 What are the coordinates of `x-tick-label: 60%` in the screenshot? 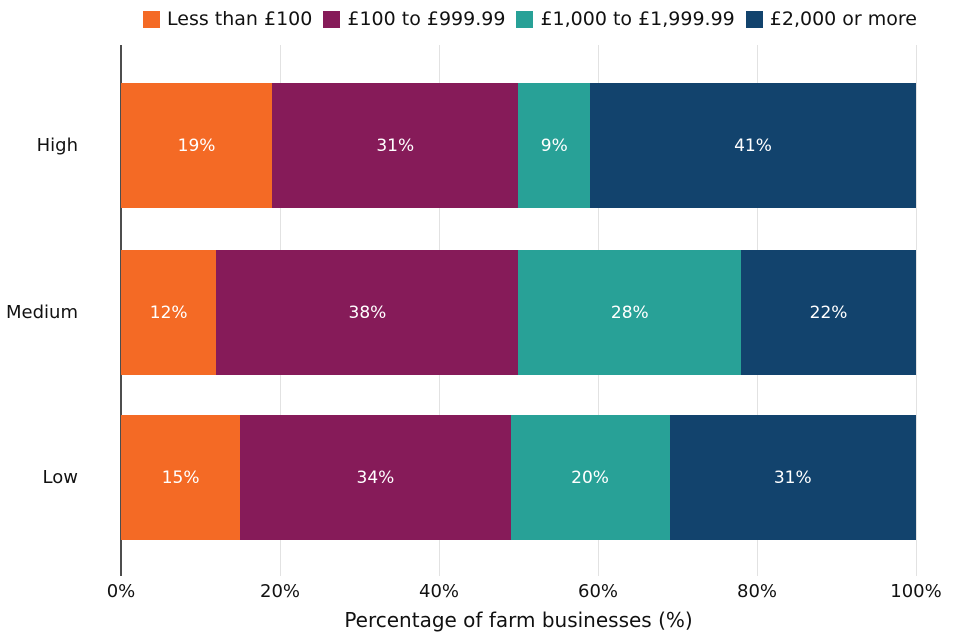 It's located at (598, 591).